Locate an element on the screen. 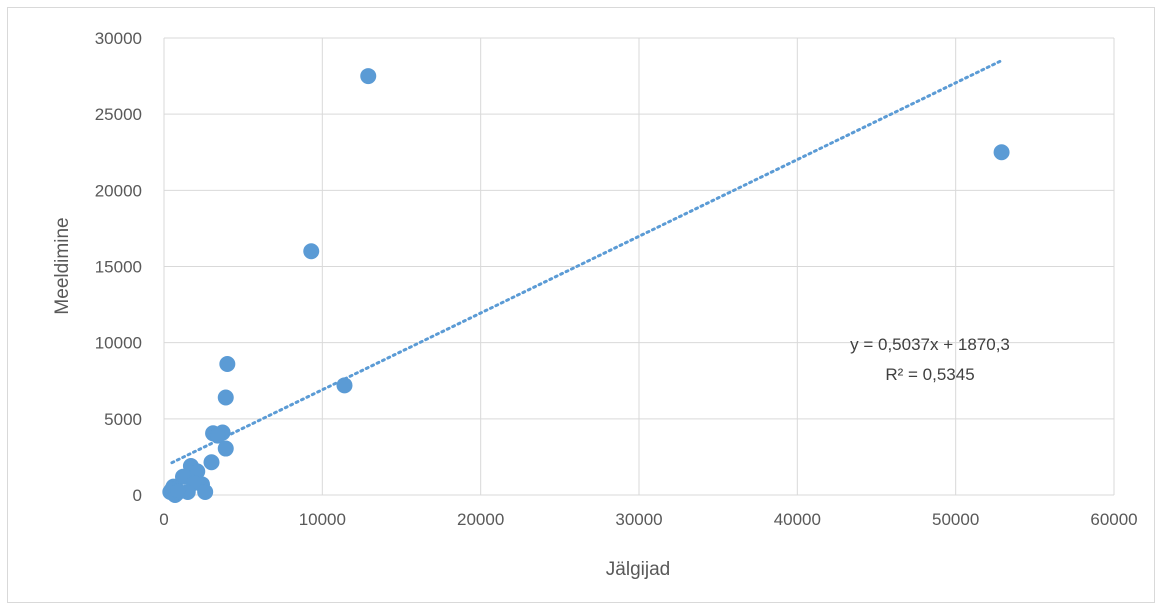 This screenshot has height=608, width=1161. y-tick-label: 10000 is located at coordinates (118, 343).